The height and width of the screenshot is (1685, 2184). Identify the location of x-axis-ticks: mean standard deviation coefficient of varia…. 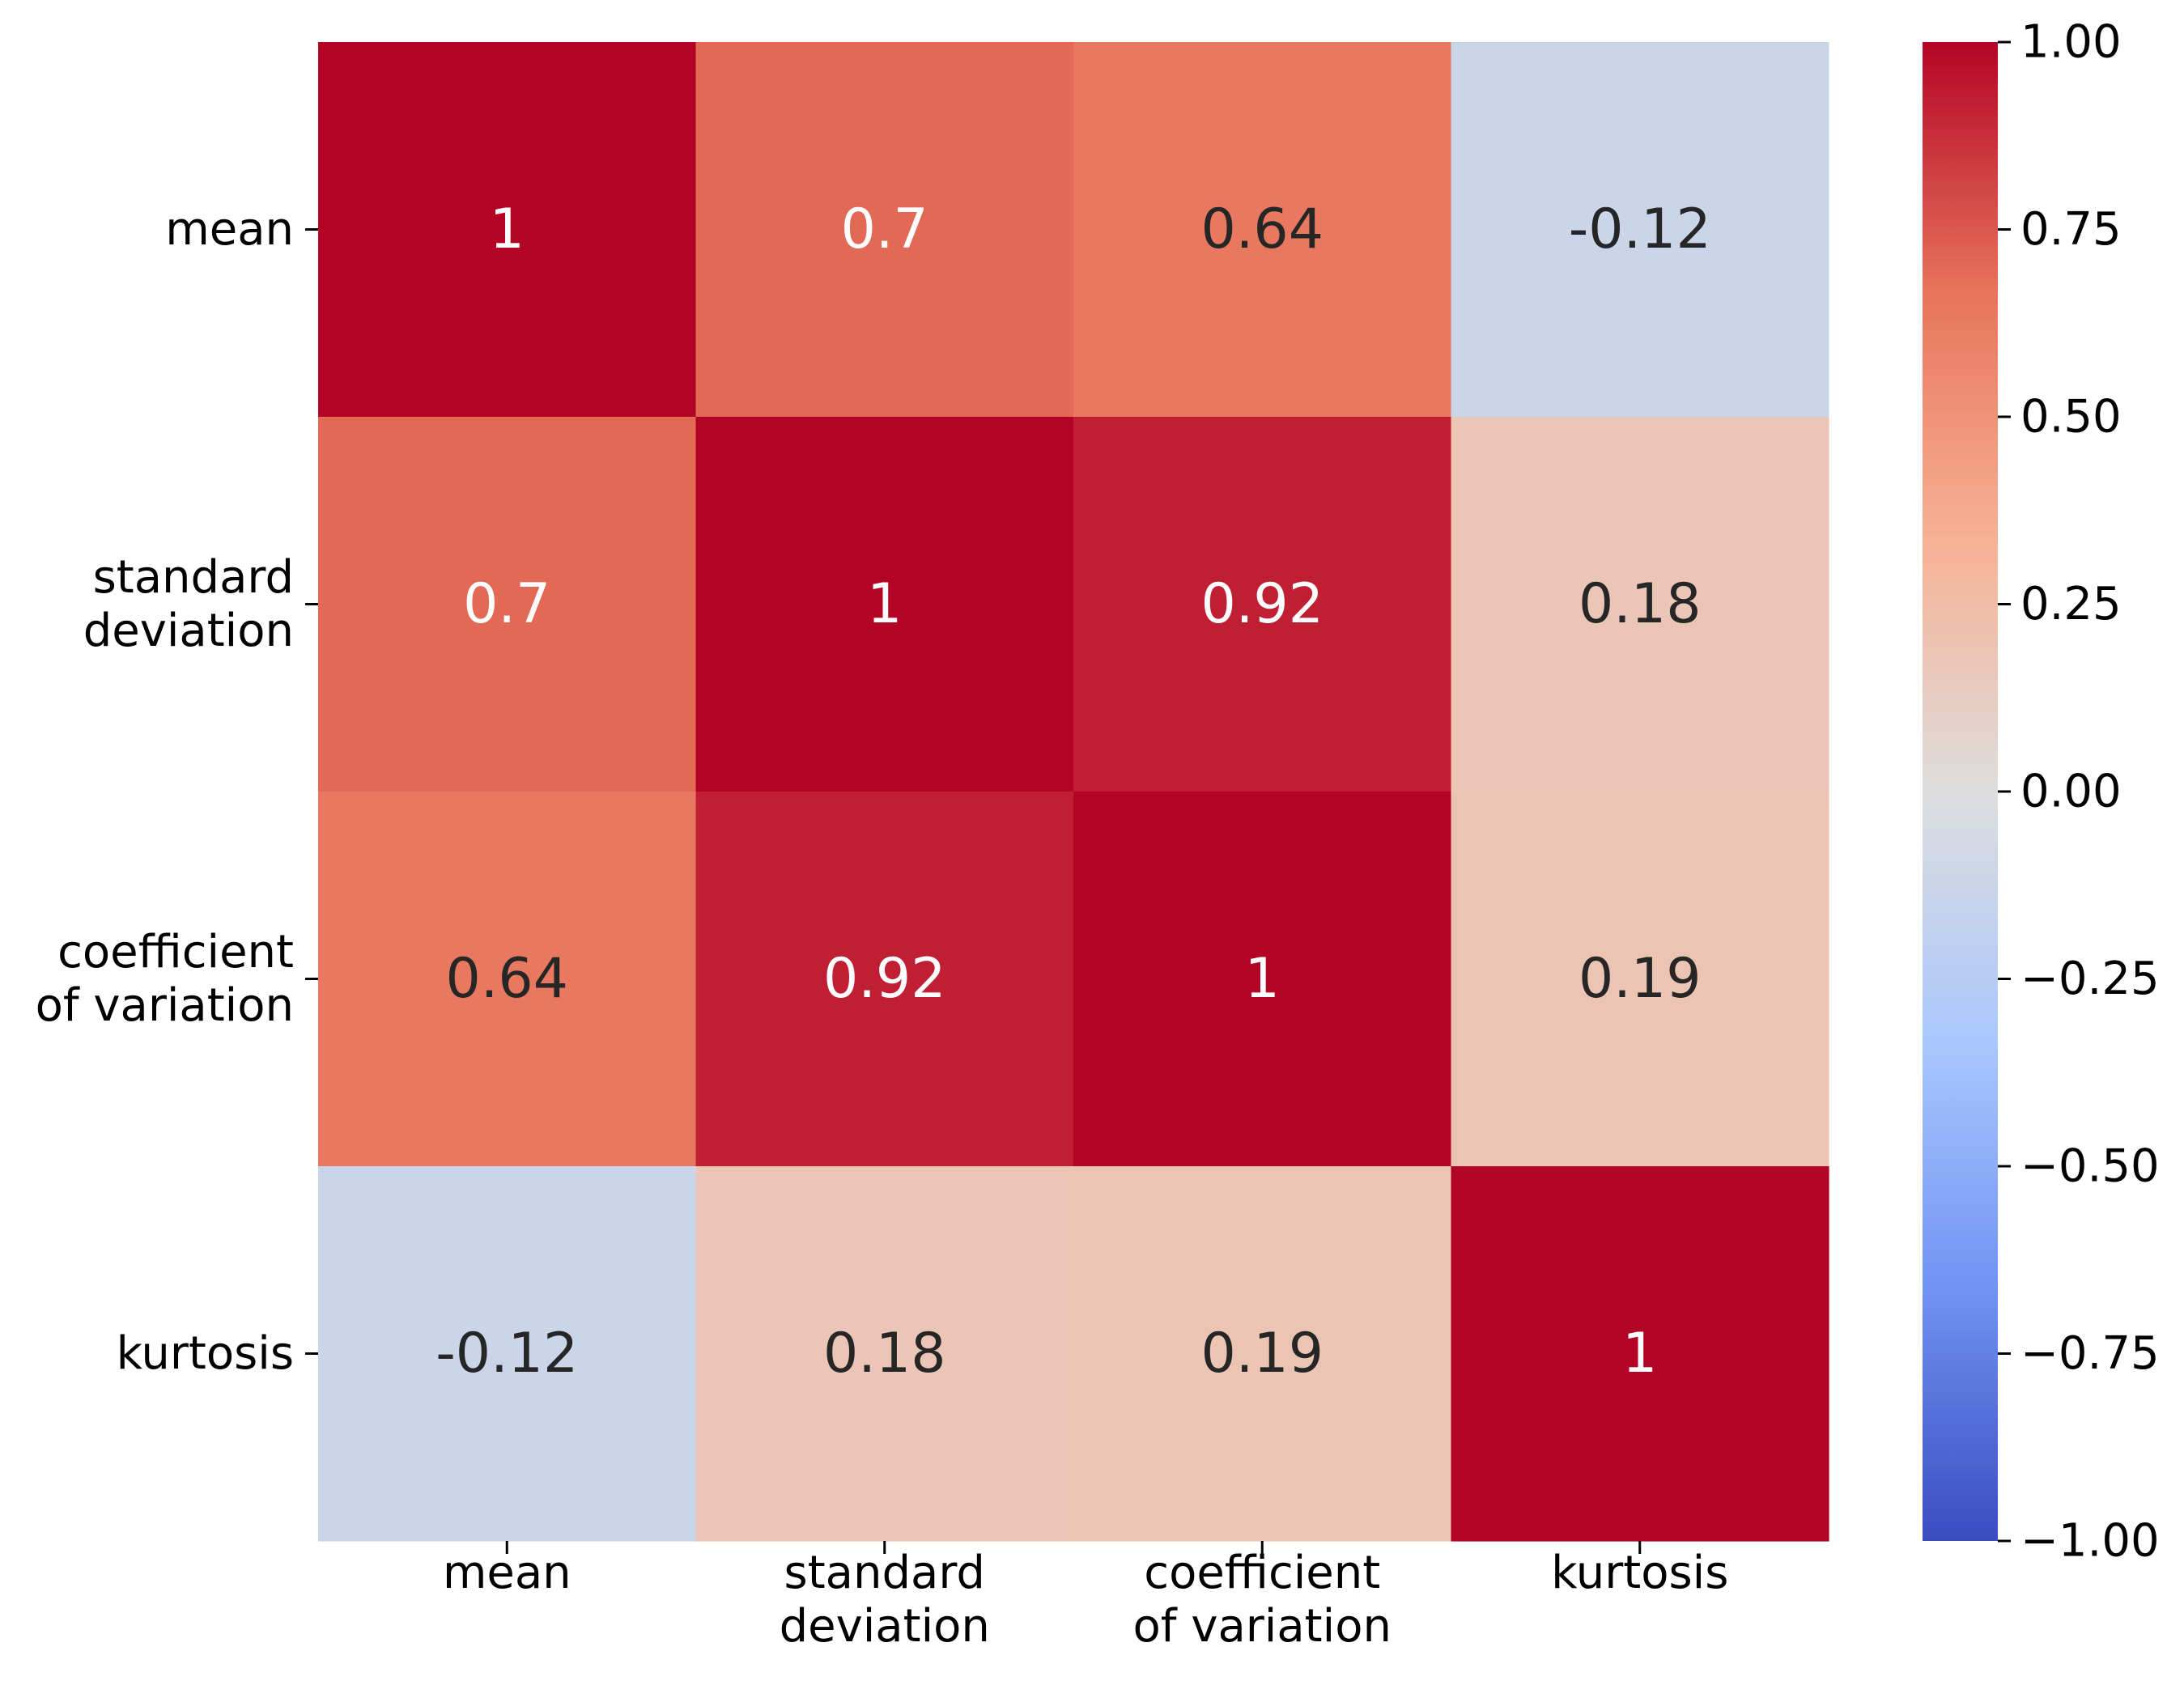
(1085, 1597).